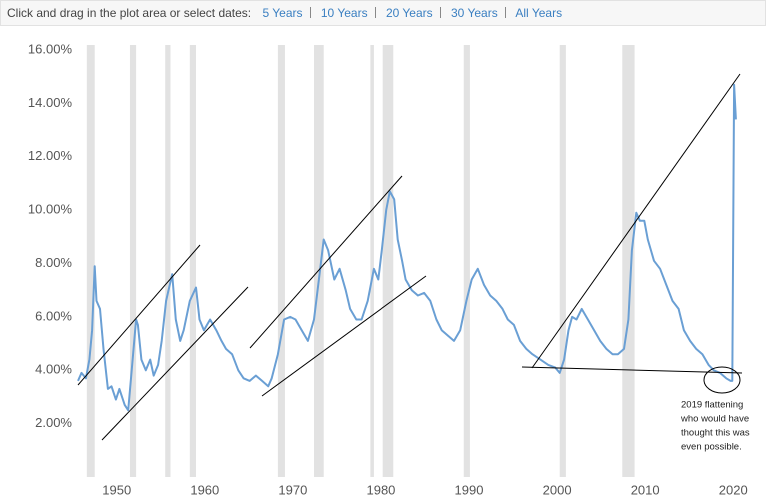 This screenshot has height=504, width=768. I want to click on annotation-line: thought this was, so click(715, 433).